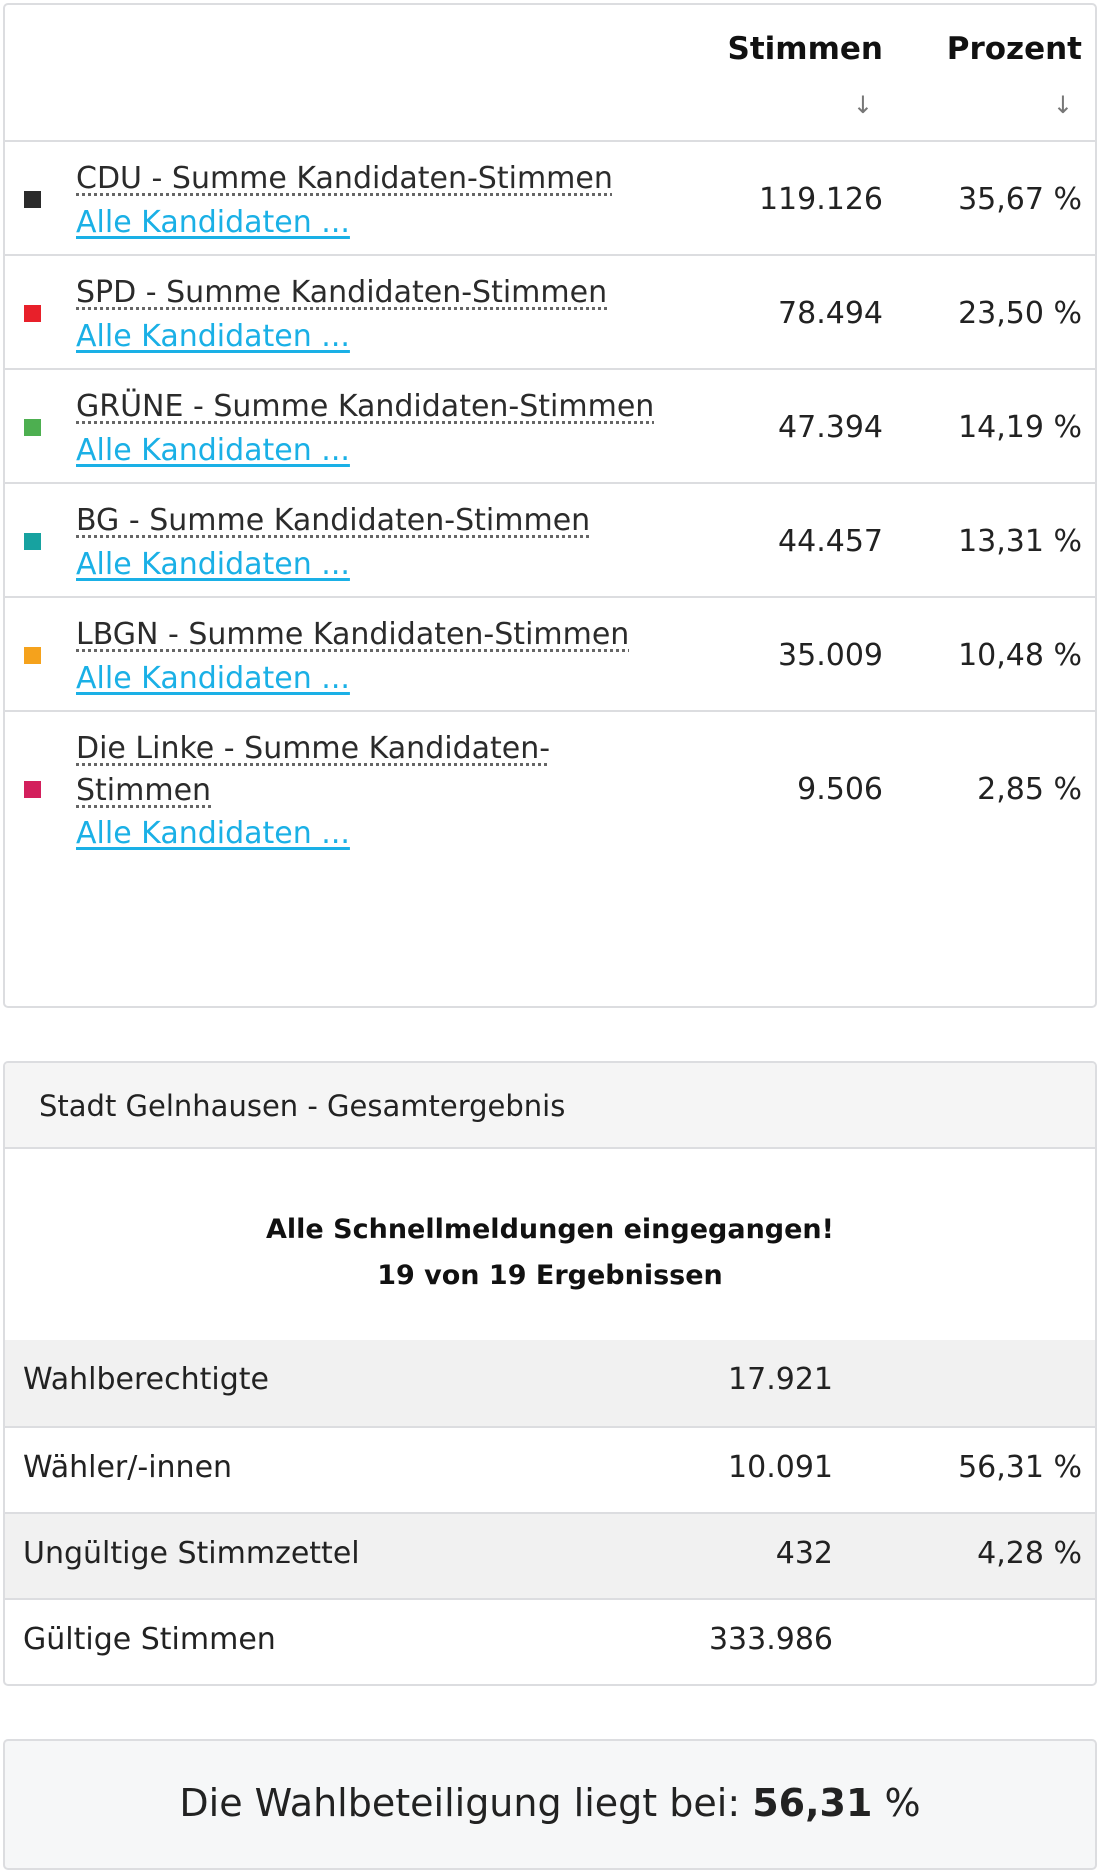 This screenshot has width=1100, height=1874. Describe the element at coordinates (550, 1383) in the screenshot. I see `summary-row-wahlberechtigte: Wahlberechtigte 17.921` at that location.